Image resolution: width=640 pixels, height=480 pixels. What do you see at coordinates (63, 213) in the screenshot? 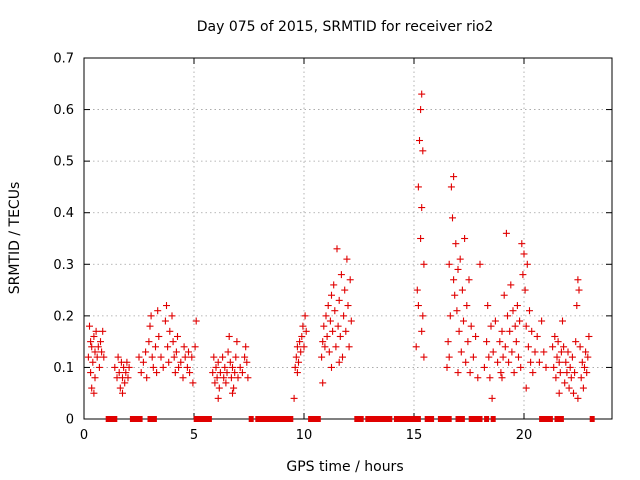
I see `y-tick-label: 0.4` at bounding box center [63, 213].